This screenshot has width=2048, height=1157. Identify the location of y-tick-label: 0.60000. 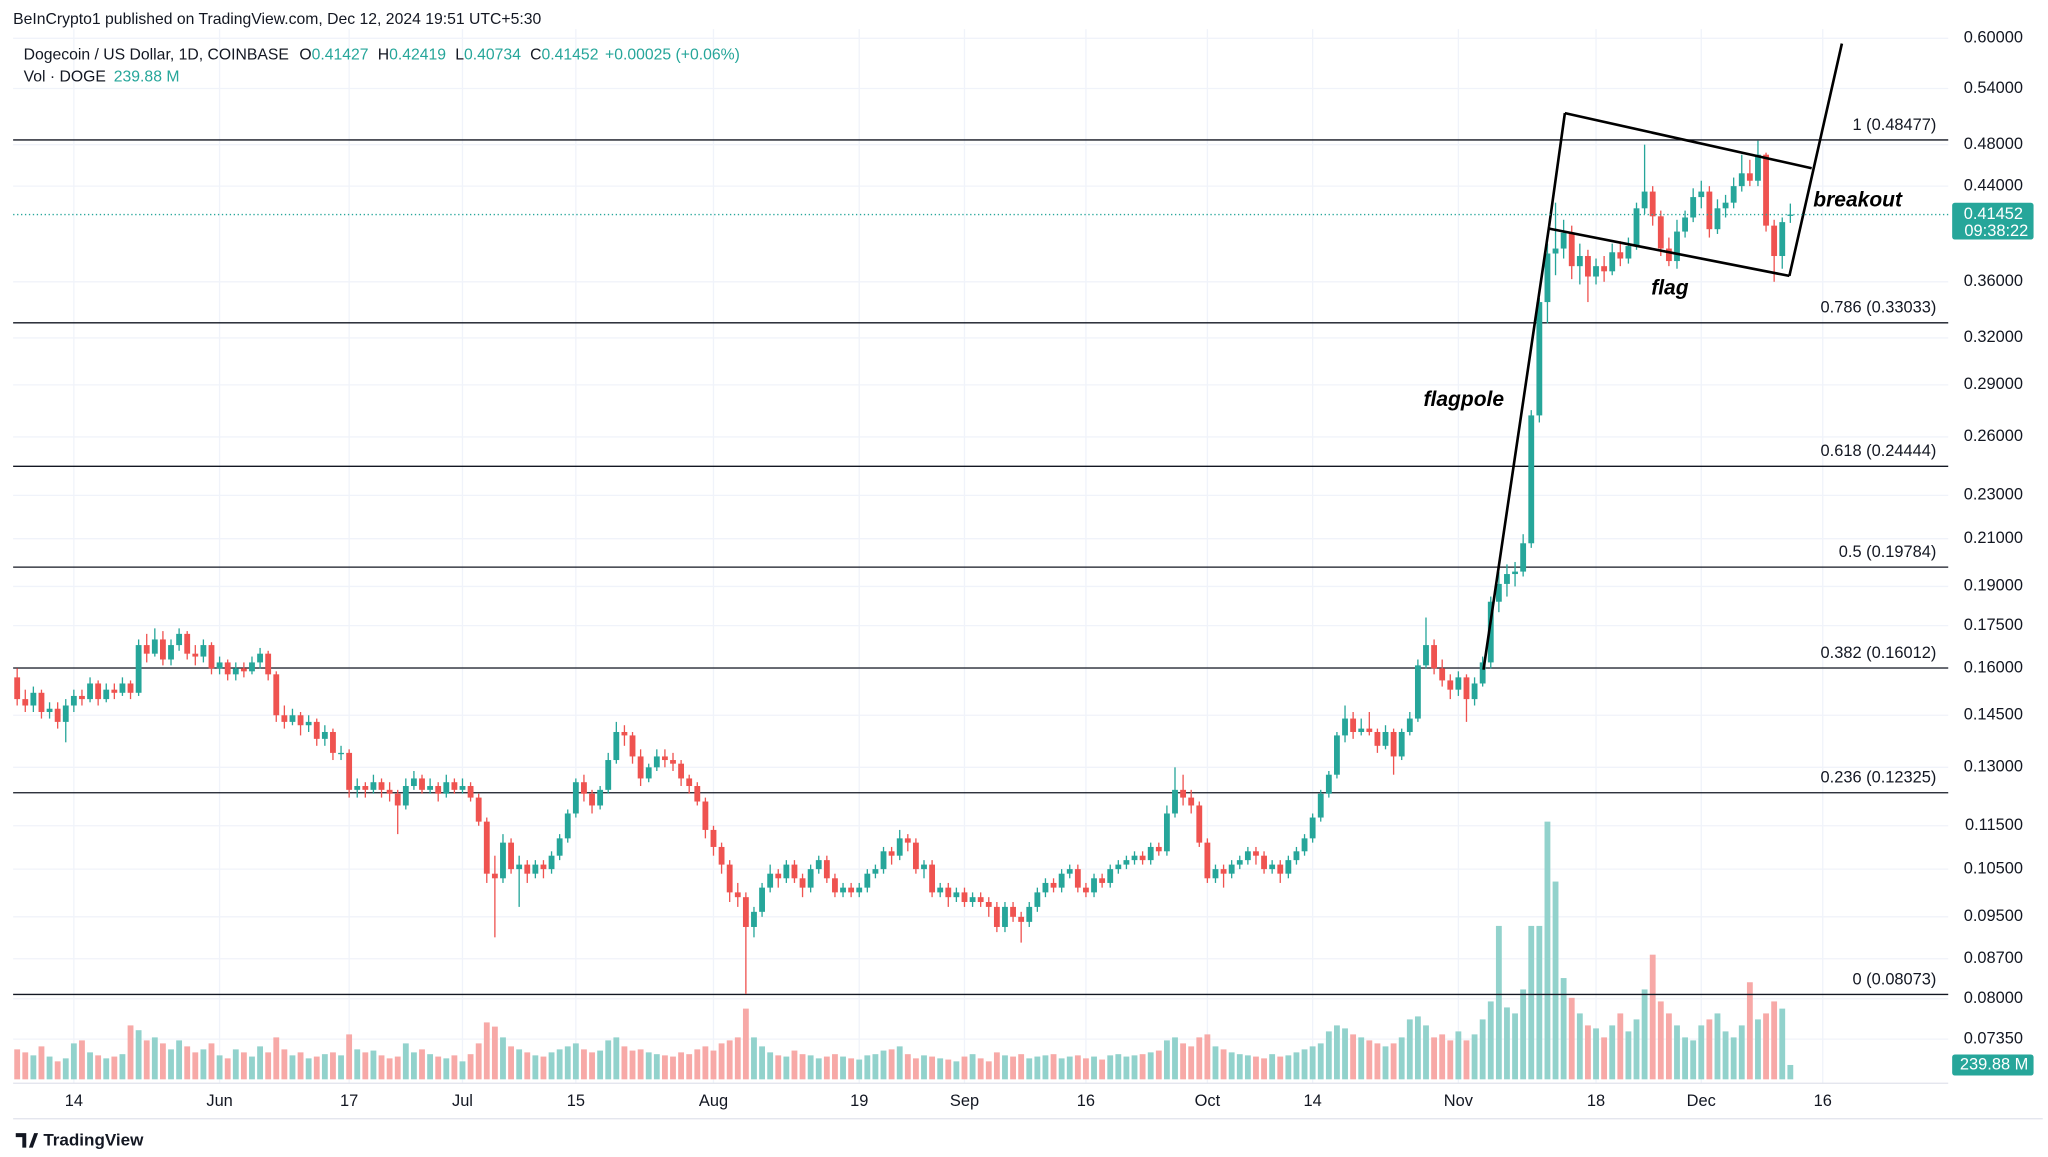
(1993, 38).